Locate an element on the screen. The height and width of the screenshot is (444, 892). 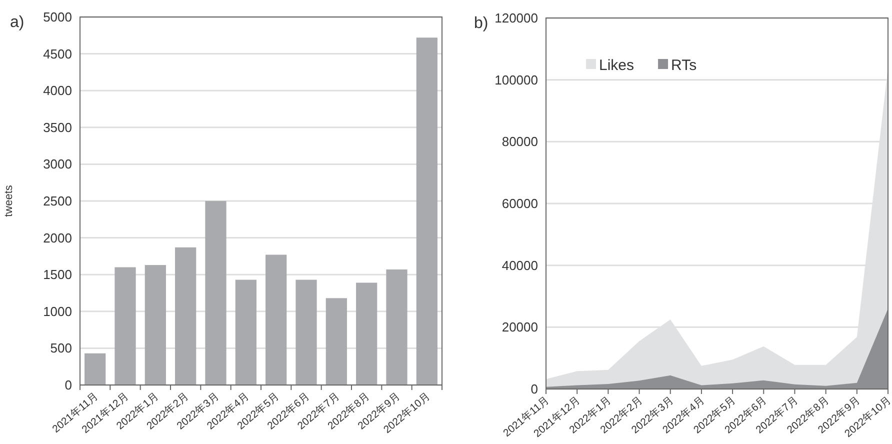
y-tick-label: 1000 is located at coordinates (57, 311).